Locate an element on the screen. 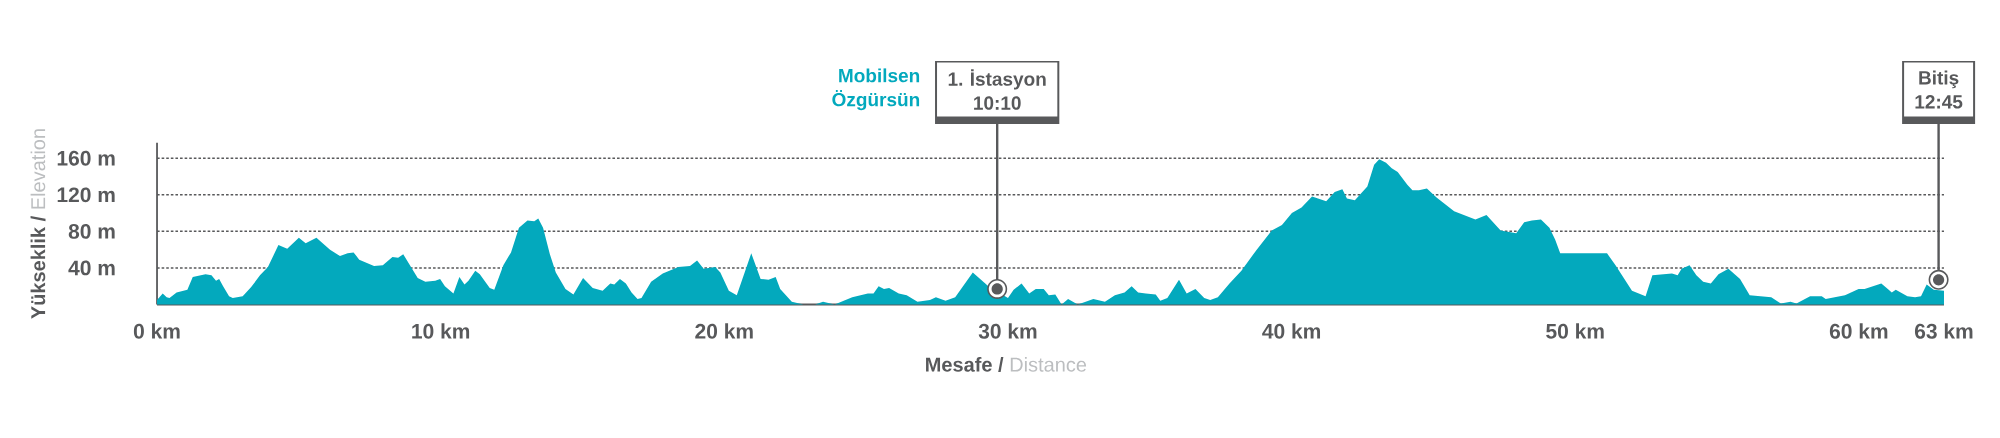 This screenshot has width=2000, height=438. x-tick-label: 20 km is located at coordinates (724, 331).